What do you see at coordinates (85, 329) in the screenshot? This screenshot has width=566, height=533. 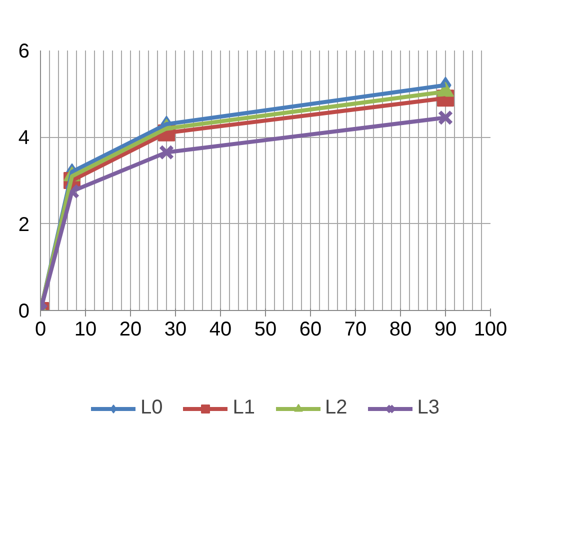 I see `x-tick-label: 10` at bounding box center [85, 329].